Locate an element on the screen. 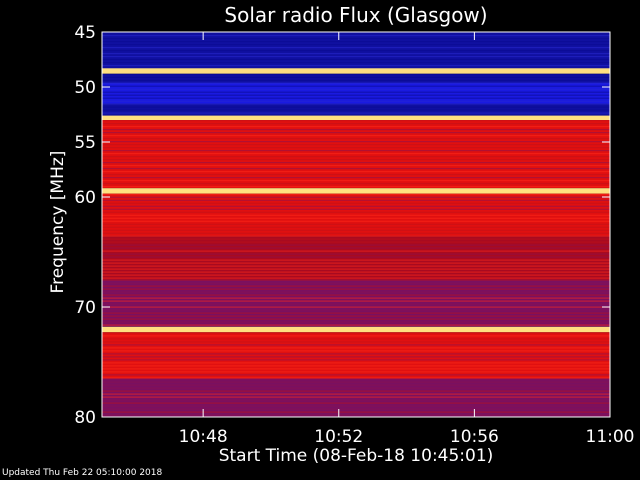 This screenshot has height=480, width=640. updated-timestamp: Updated Thu Feb 22 05:10:00 2018 is located at coordinates (82, 473).